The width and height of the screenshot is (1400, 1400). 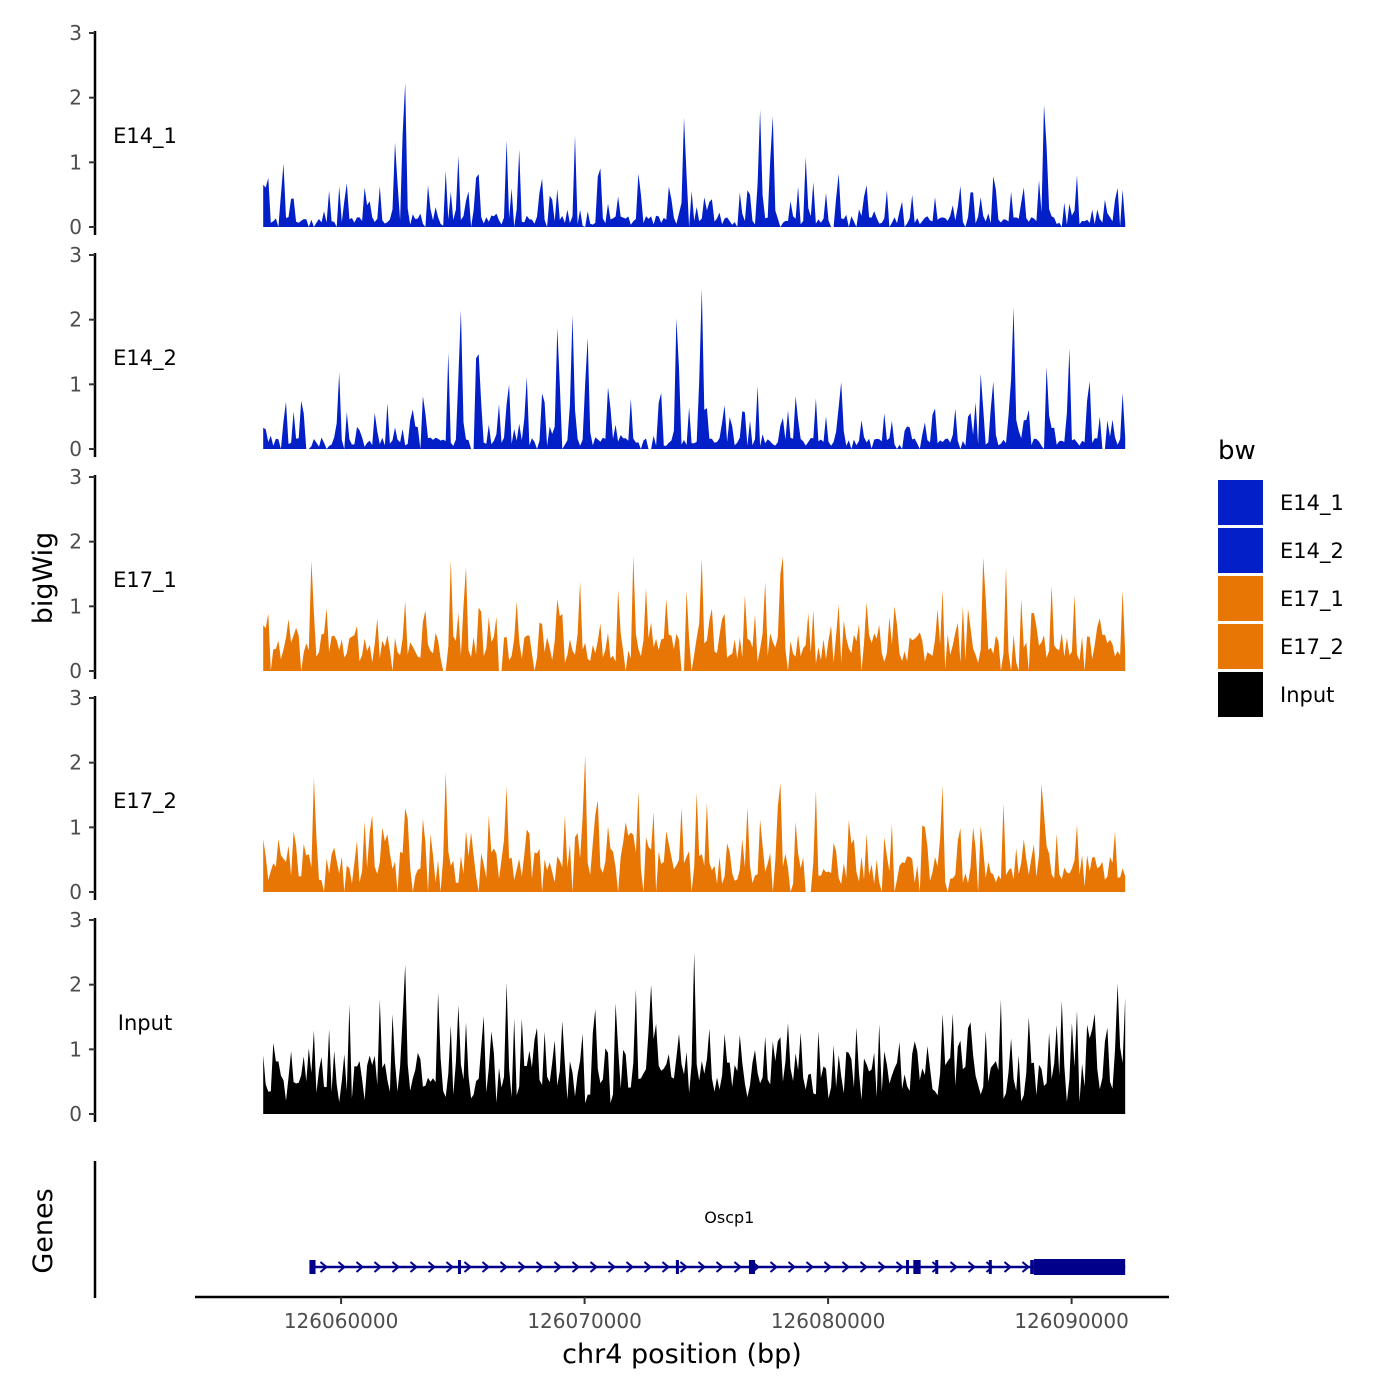 I want to click on signal-area-Input, so click(x=694, y=1033).